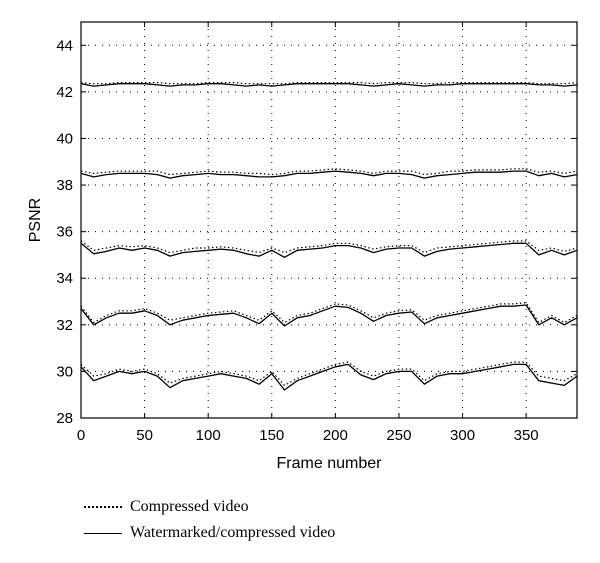  What do you see at coordinates (526, 435) in the screenshot?
I see `x-tick-label: 350` at bounding box center [526, 435].